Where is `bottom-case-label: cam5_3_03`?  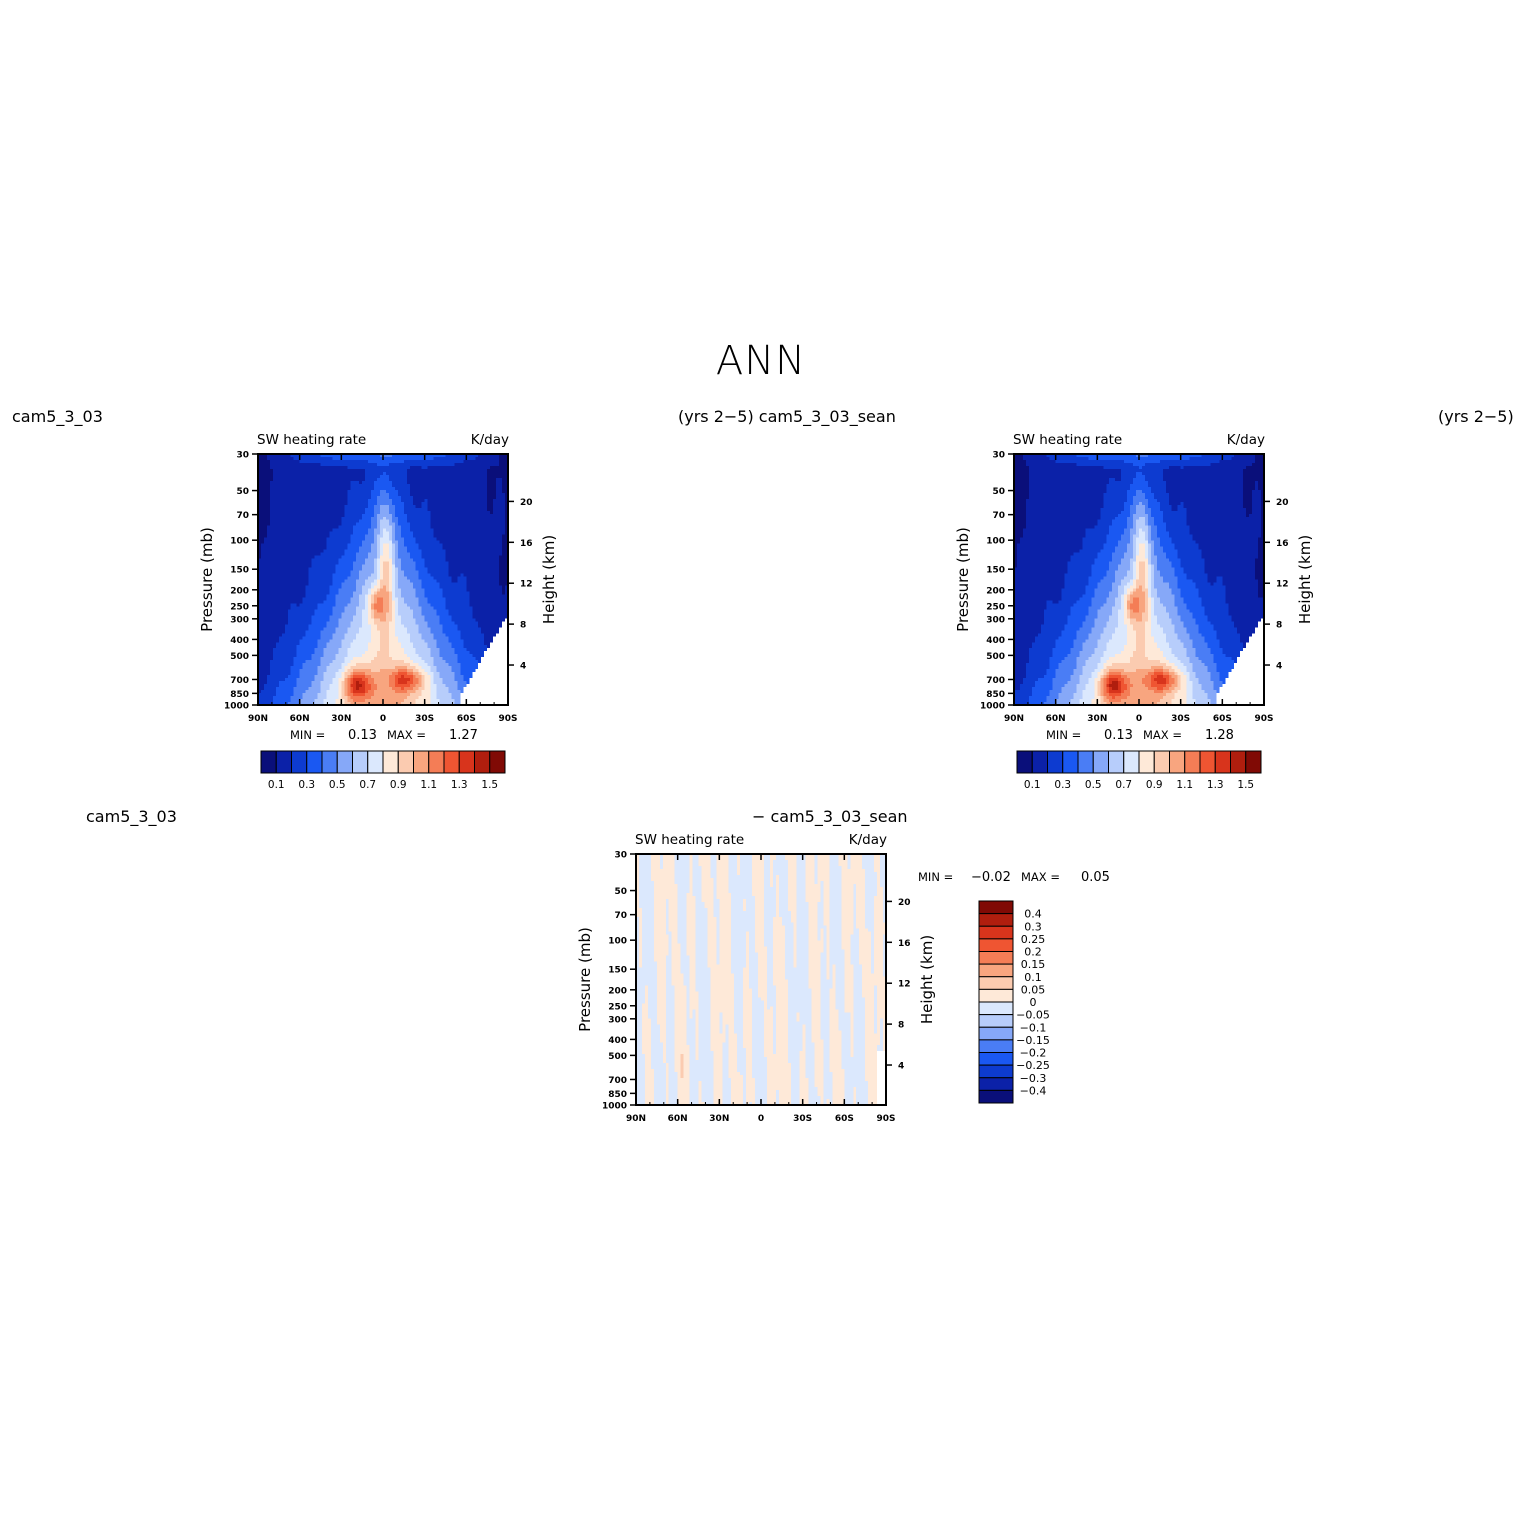 bottom-case-label: cam5_3_03 is located at coordinates (131, 816).